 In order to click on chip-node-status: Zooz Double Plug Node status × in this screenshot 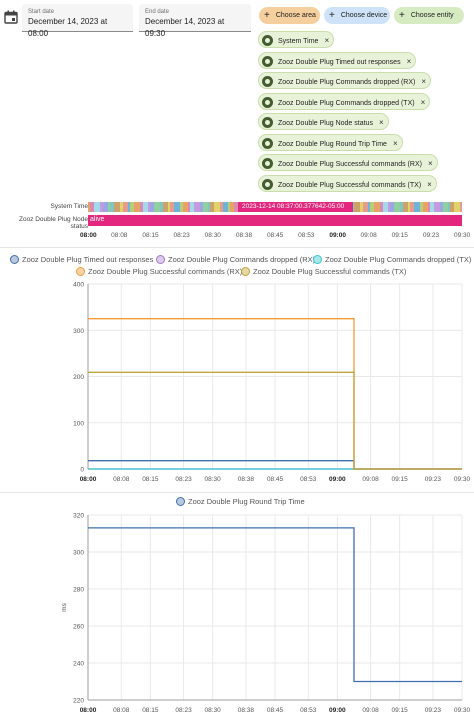, I will do `click(323, 121)`.